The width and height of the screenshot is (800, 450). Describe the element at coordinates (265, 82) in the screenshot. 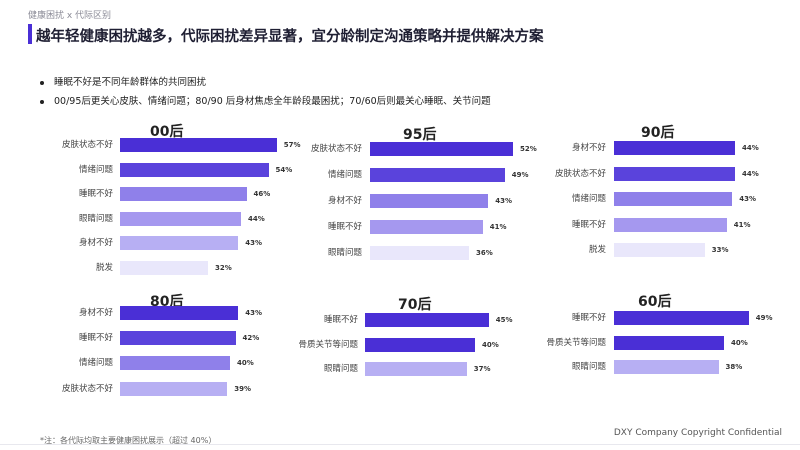

I see `bullet-item: 睡眠不好是不同年龄群体的共同困扰` at that location.